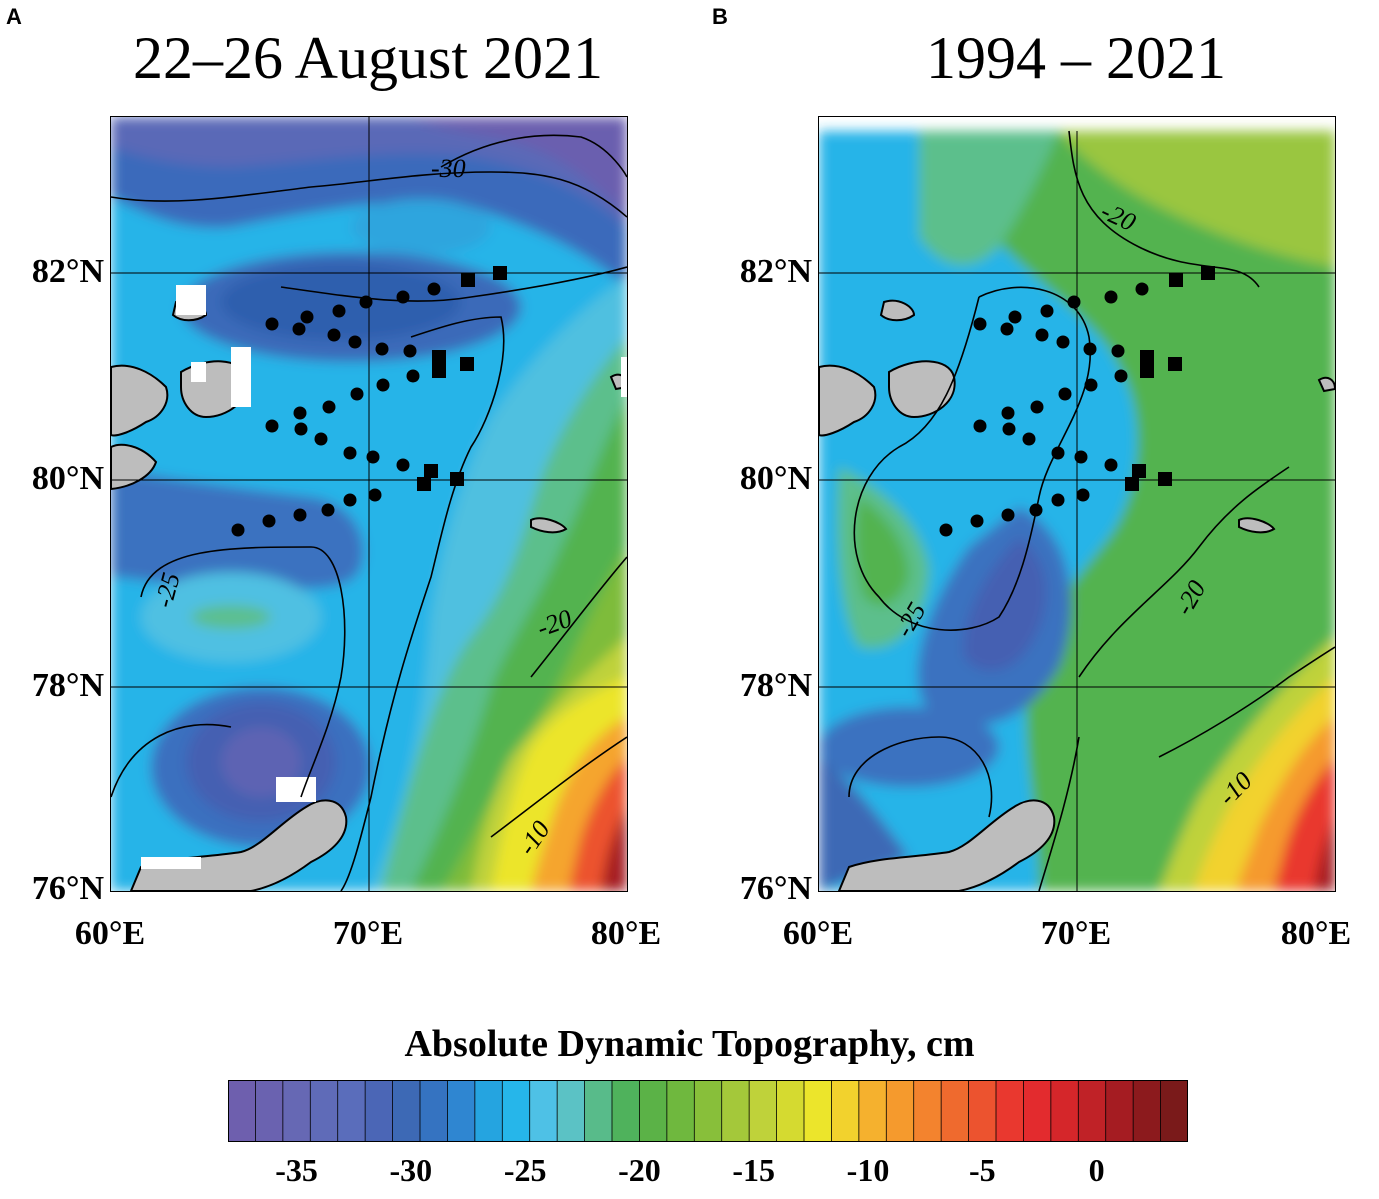 Image resolution: width=1379 pixels, height=1199 pixels. I want to click on lat-label-76n-b: 76°N, so click(775, 888).